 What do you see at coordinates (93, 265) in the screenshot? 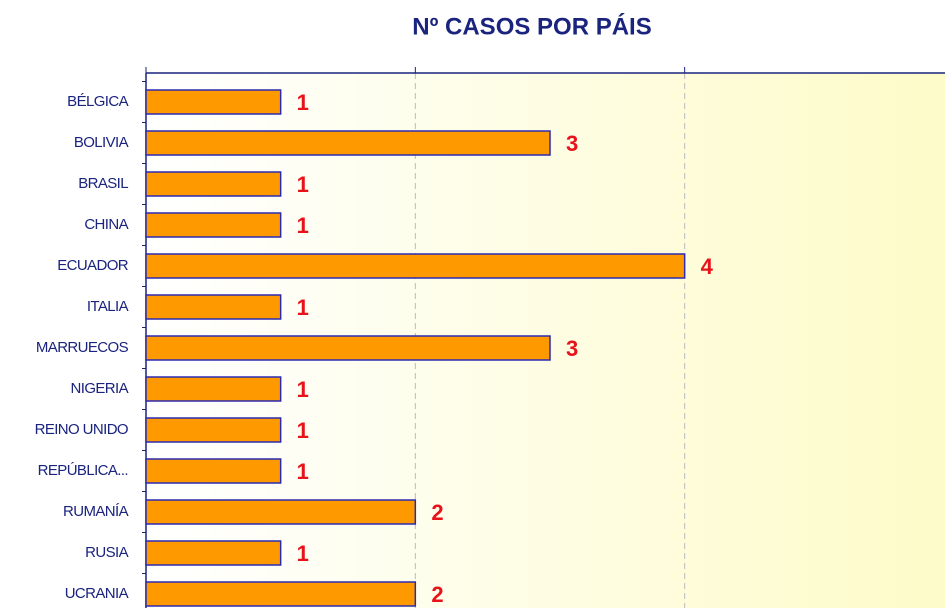
I see `y-tick-label: ECUADOR` at bounding box center [93, 265].